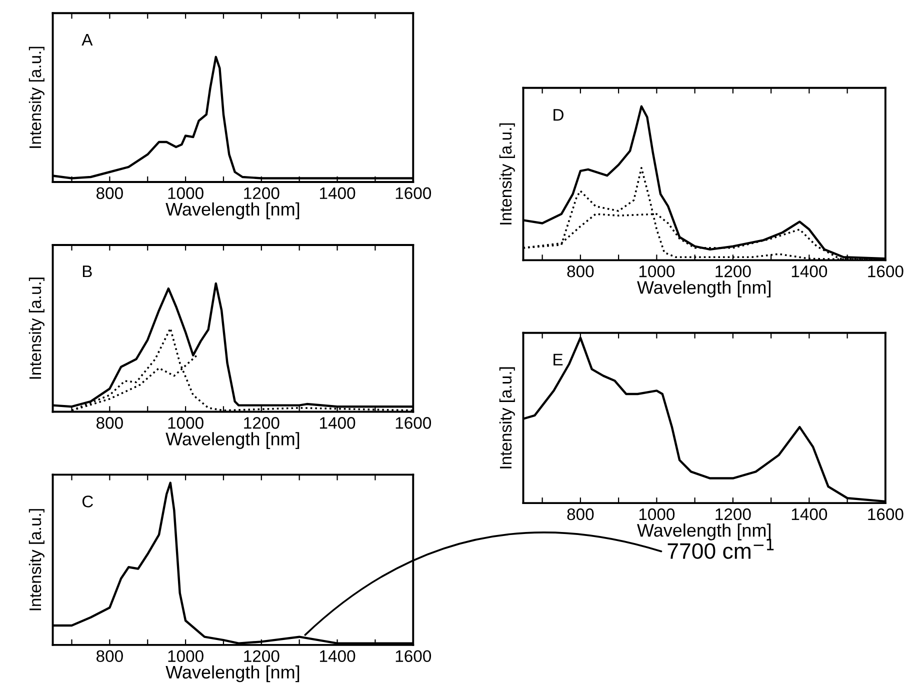 The height and width of the screenshot is (692, 910). I want to click on text: B, so click(87, 272).